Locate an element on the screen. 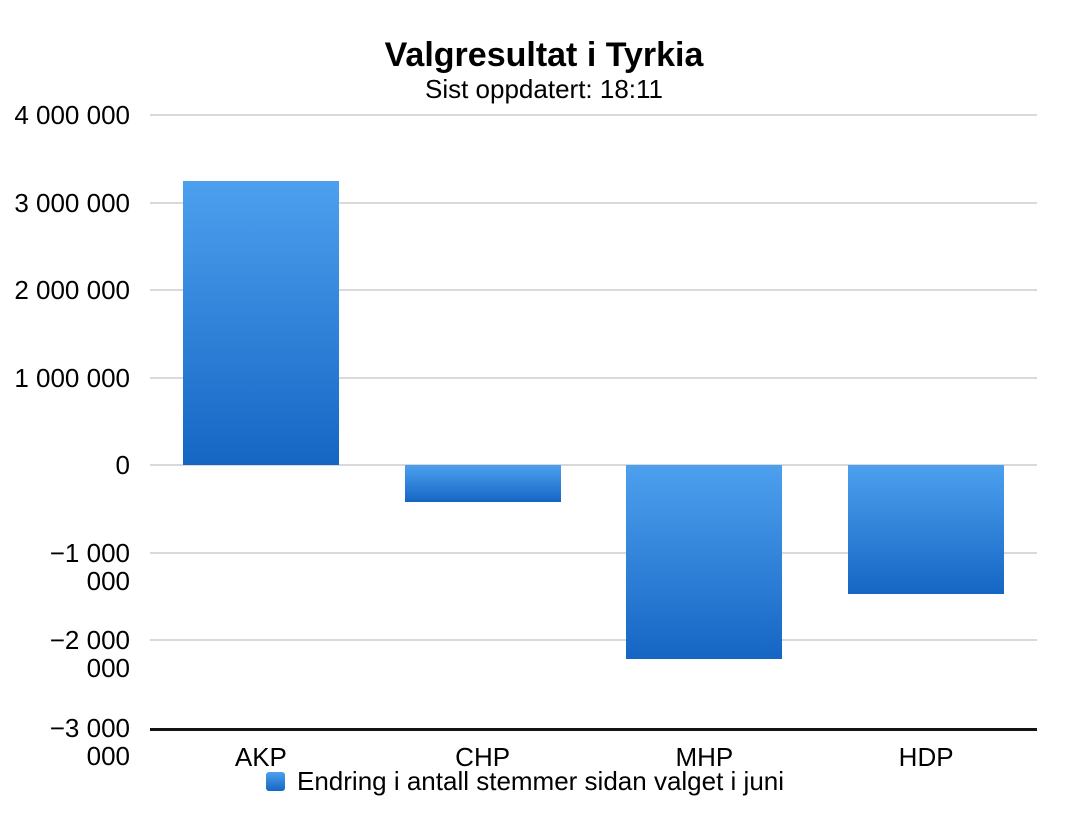  bar-hdp is located at coordinates (926, 529).